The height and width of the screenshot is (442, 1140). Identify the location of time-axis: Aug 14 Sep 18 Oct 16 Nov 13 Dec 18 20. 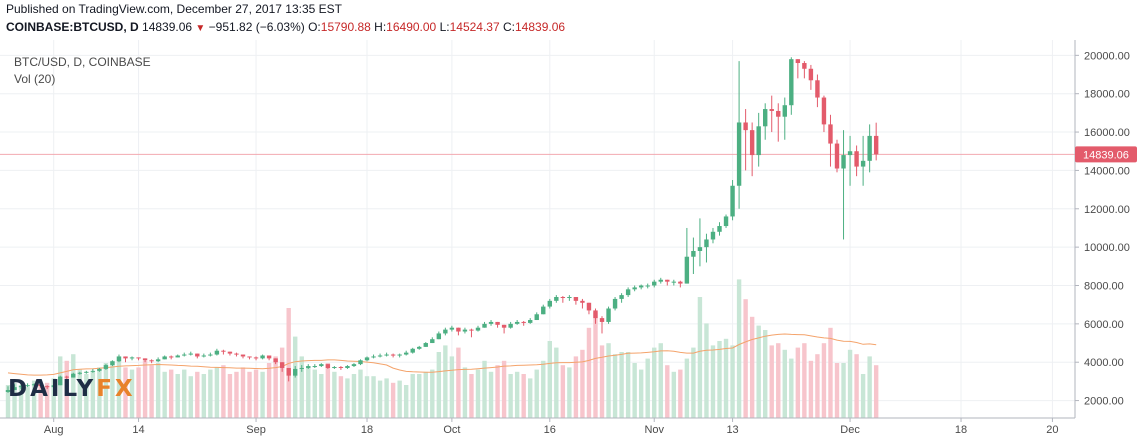
(551, 427).